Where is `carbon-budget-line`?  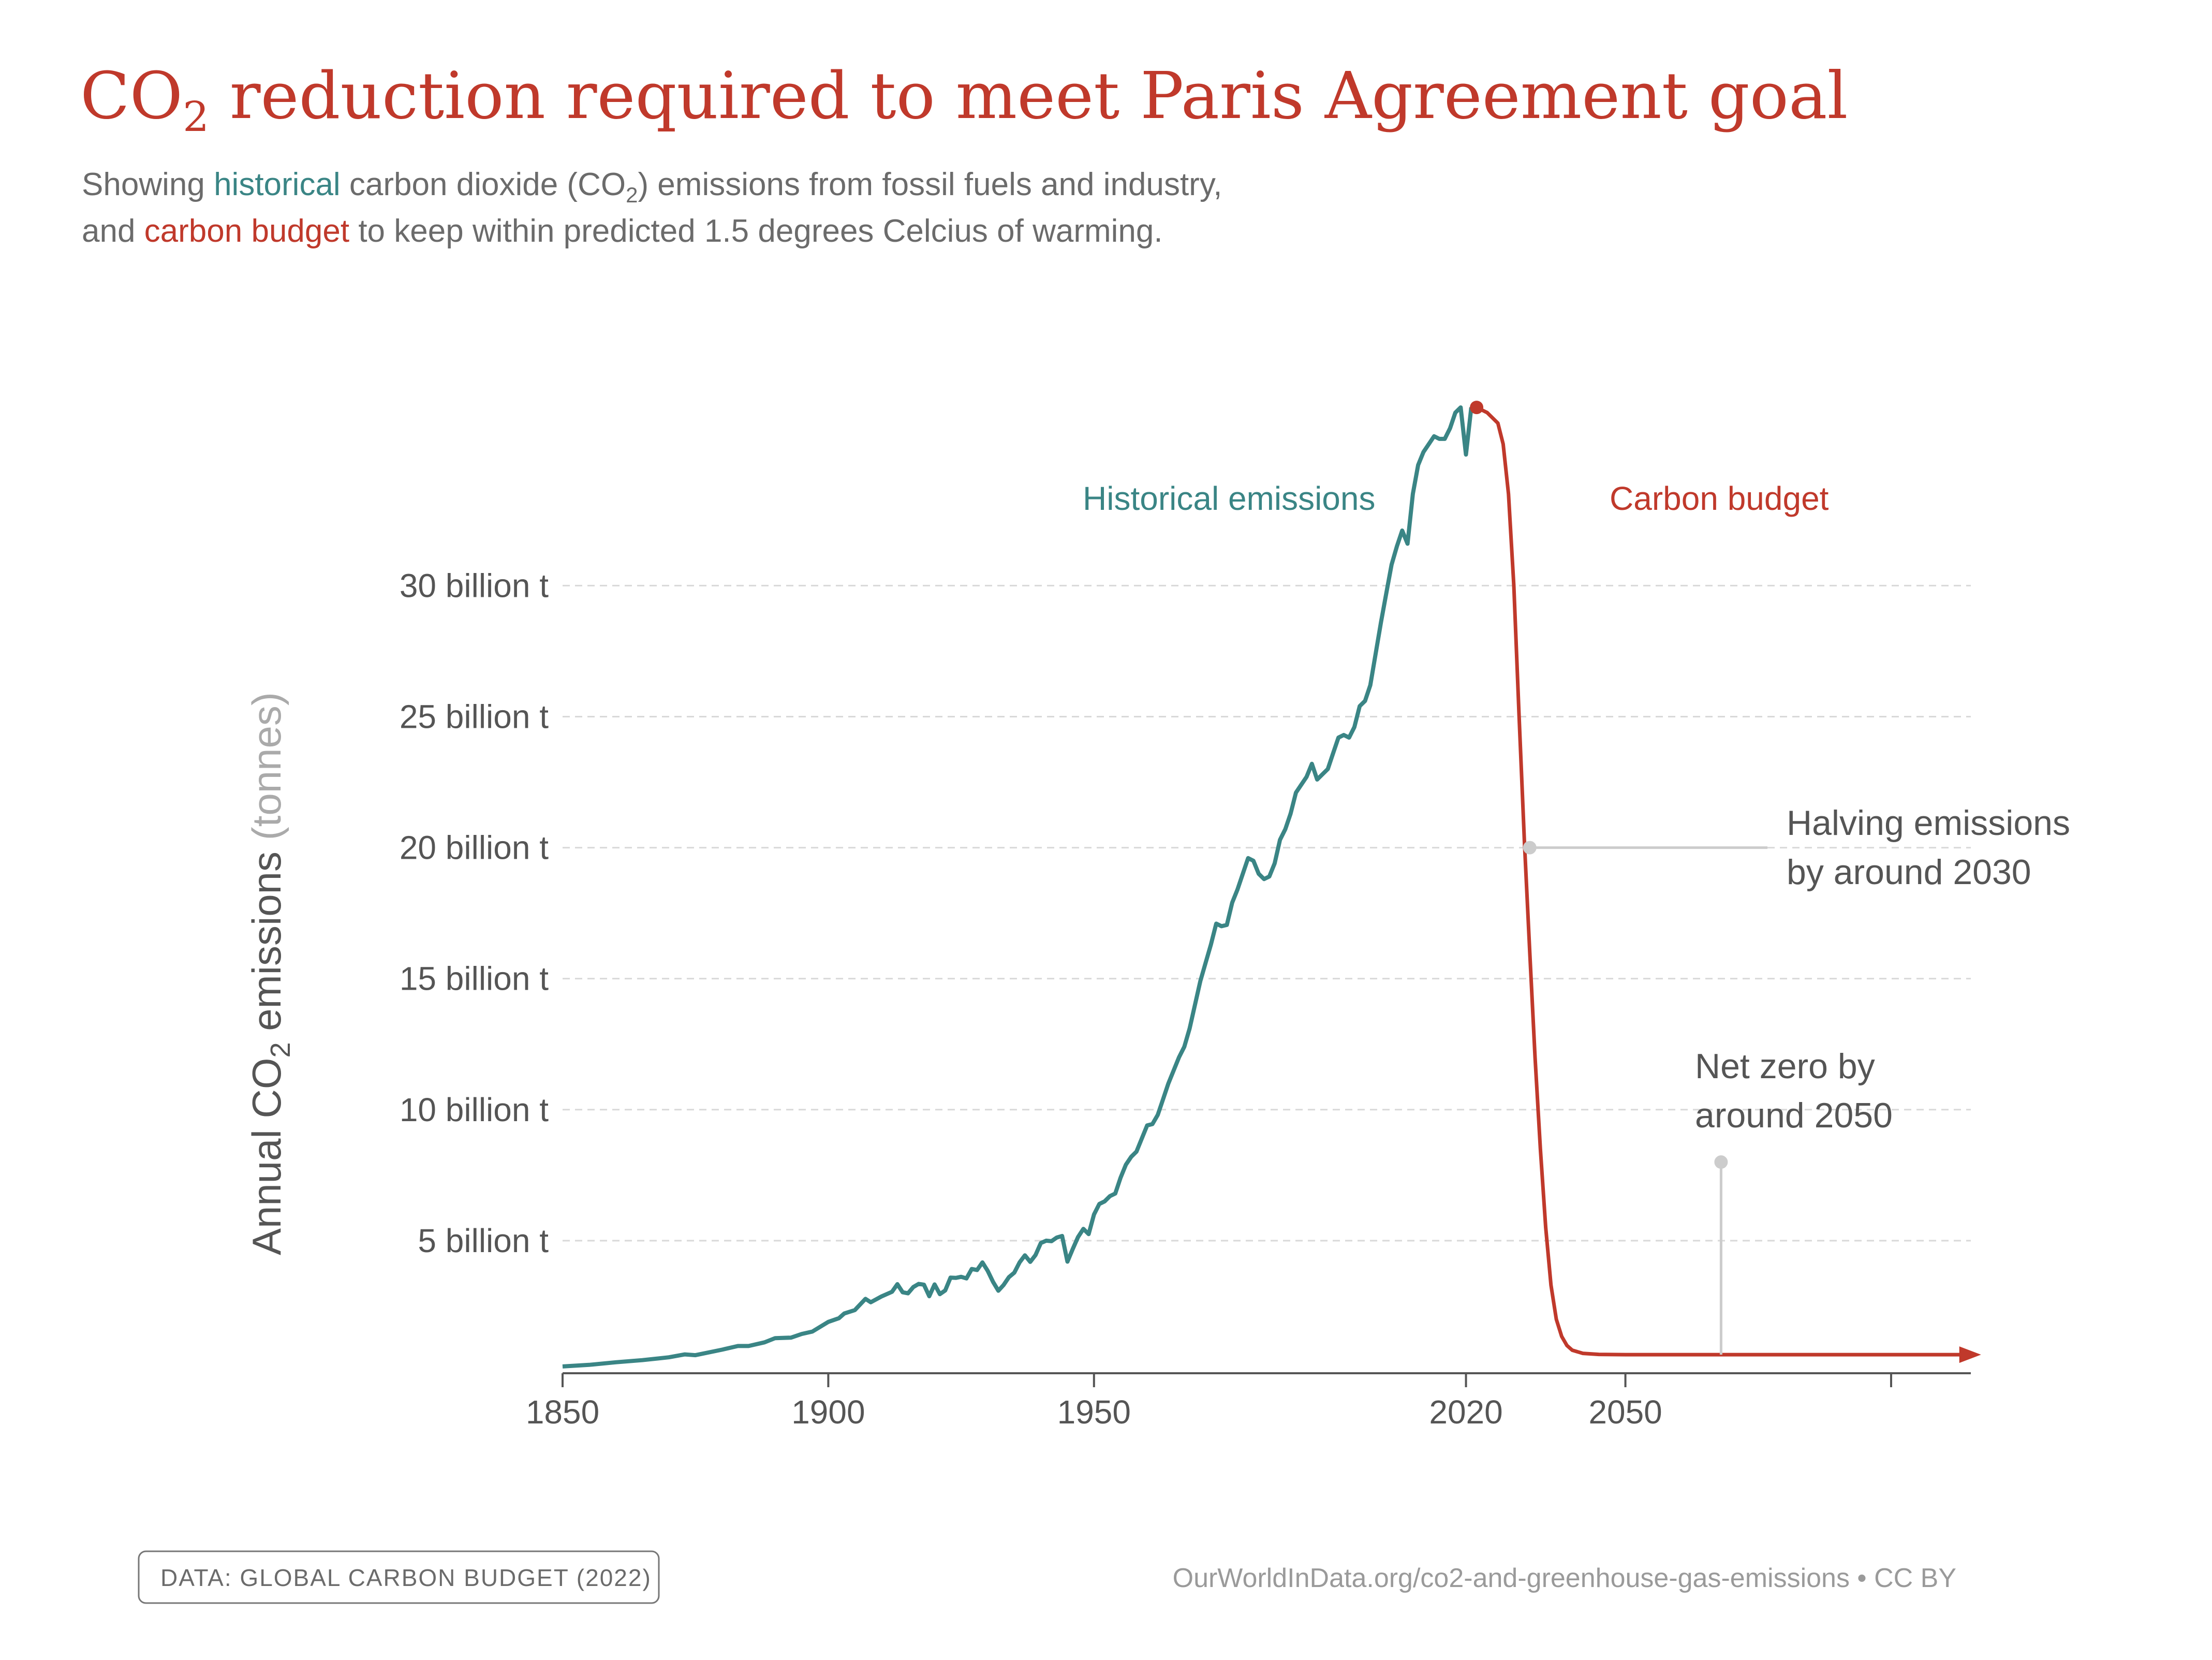 carbon-budget-line is located at coordinates (1721, 881).